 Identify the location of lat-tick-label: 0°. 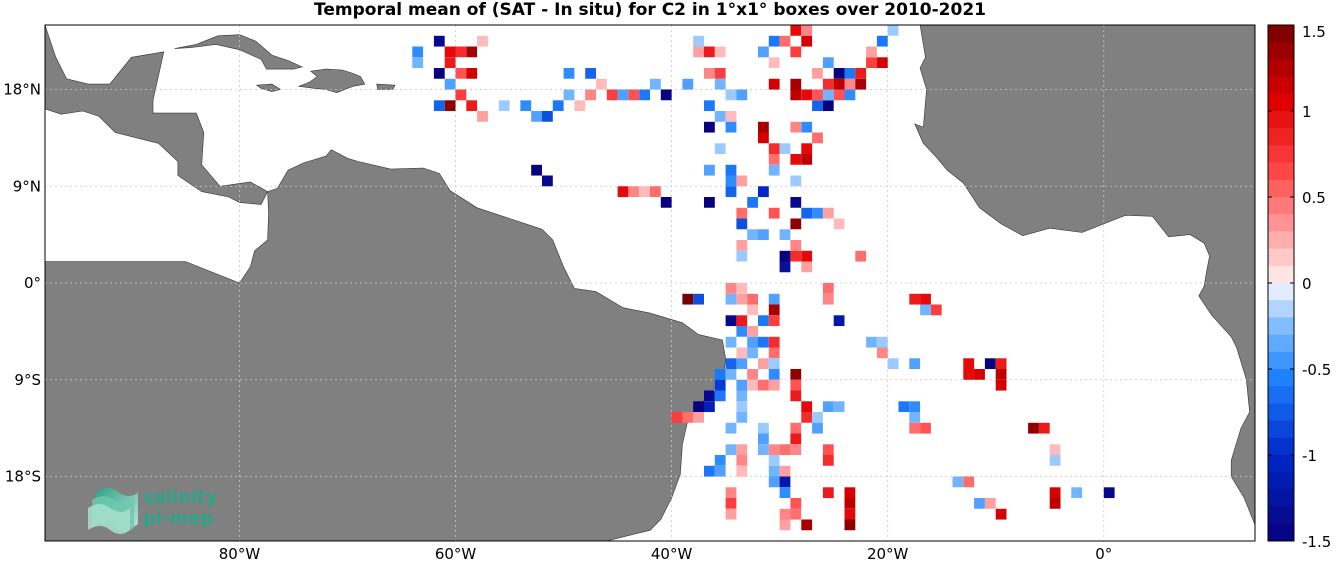
(32, 283).